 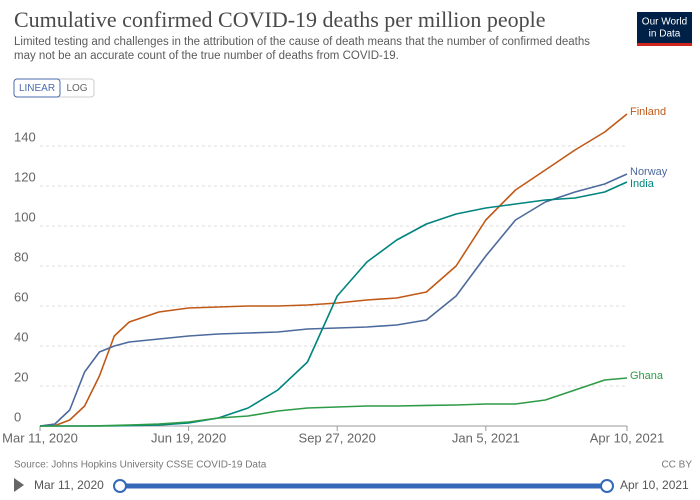 I want to click on legend-label: India, so click(x=642, y=184).